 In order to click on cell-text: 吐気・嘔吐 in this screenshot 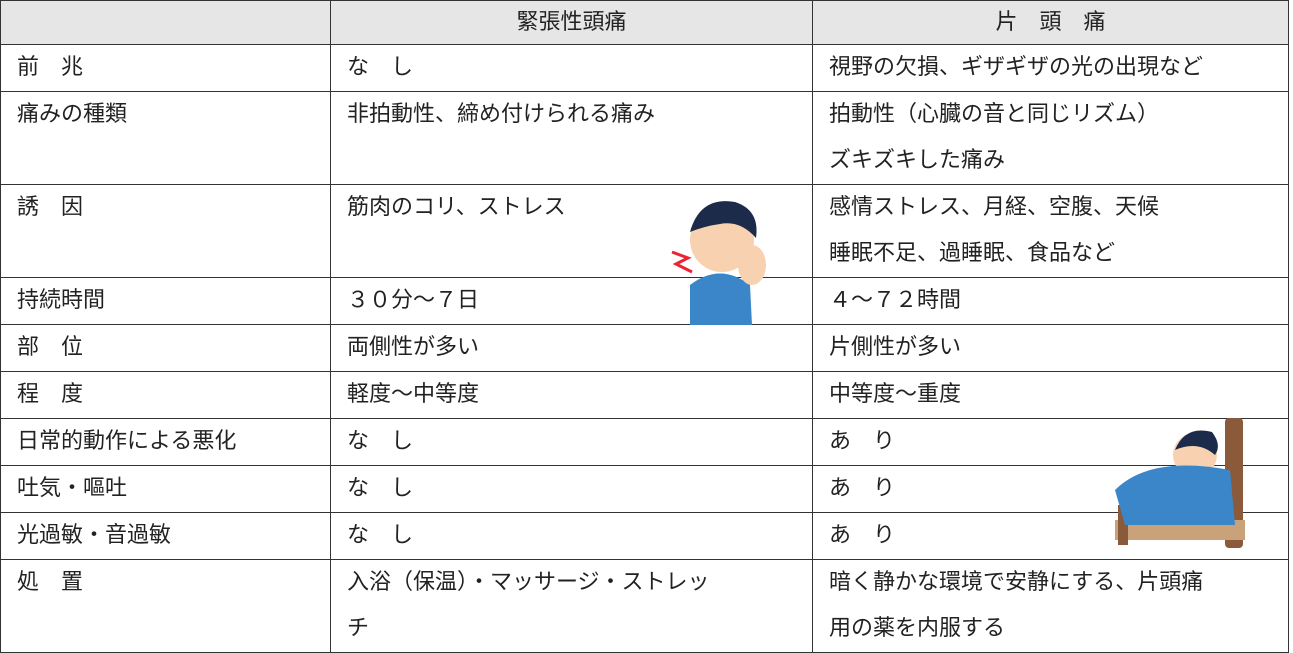, I will do `click(72, 488)`.